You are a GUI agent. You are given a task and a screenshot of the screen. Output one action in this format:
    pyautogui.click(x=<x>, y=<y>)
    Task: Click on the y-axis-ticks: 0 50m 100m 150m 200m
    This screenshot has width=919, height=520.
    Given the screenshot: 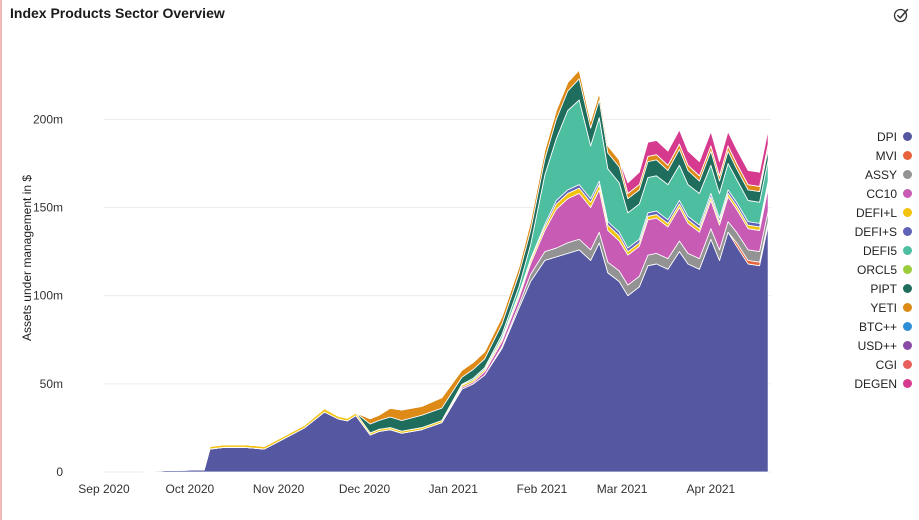 What is the action you would take?
    pyautogui.click(x=48, y=295)
    